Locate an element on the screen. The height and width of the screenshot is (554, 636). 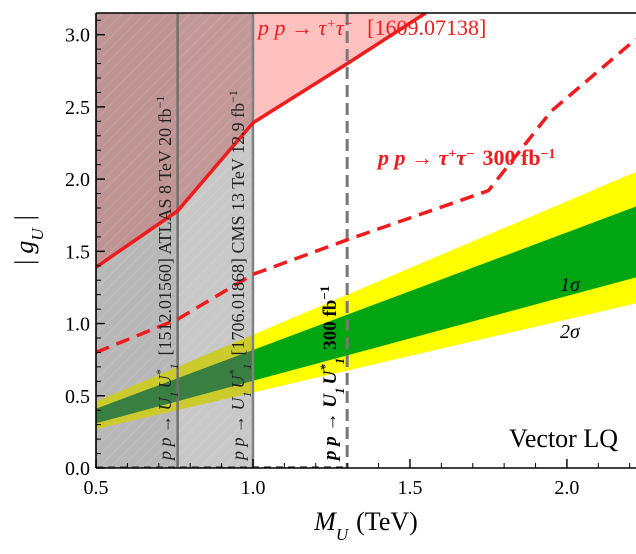
x-axis-title: MU (TeV) is located at coordinates (365, 525).